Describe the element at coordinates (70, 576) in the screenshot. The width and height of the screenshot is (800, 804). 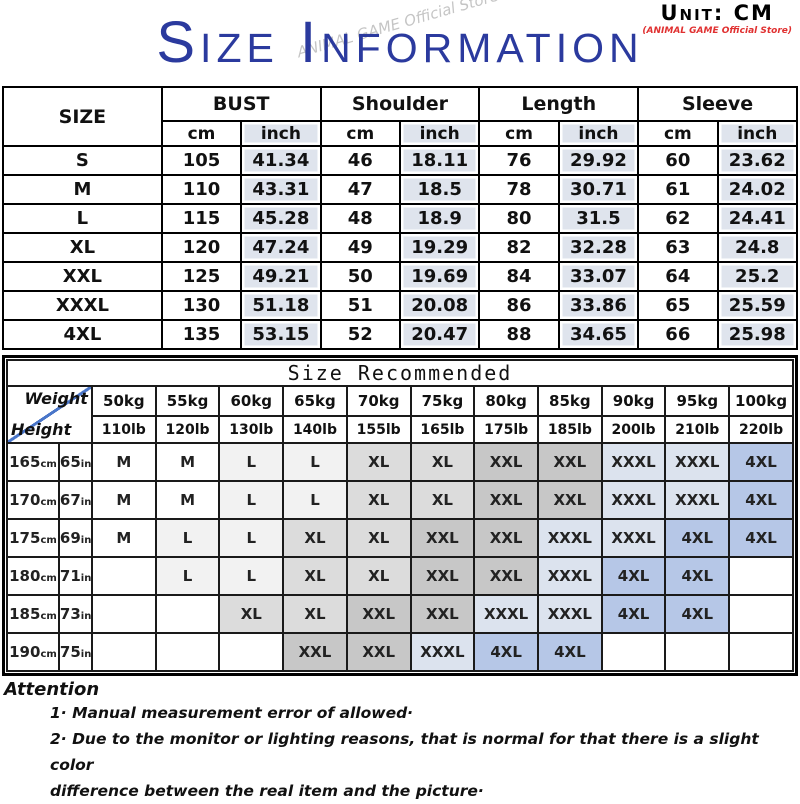
I see `height-number: 71` at that location.